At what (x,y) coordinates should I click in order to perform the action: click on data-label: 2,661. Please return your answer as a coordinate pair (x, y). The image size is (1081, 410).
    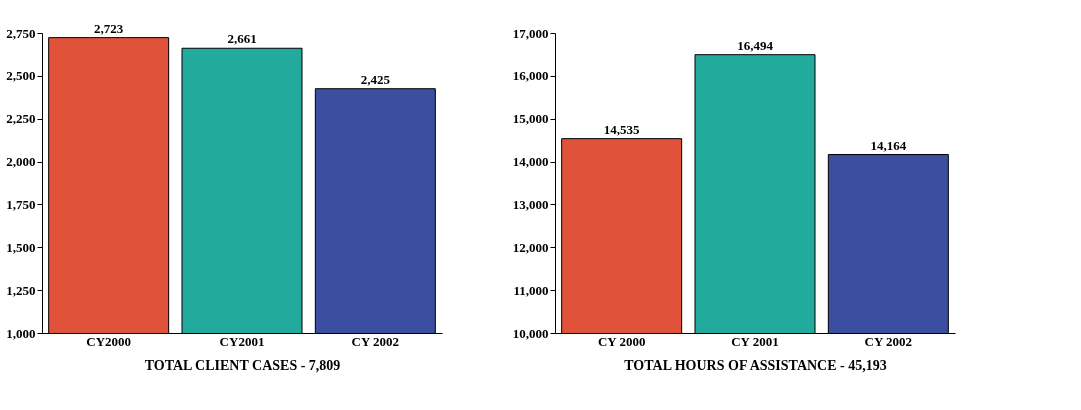
    Looking at the image, I should click on (242, 39).